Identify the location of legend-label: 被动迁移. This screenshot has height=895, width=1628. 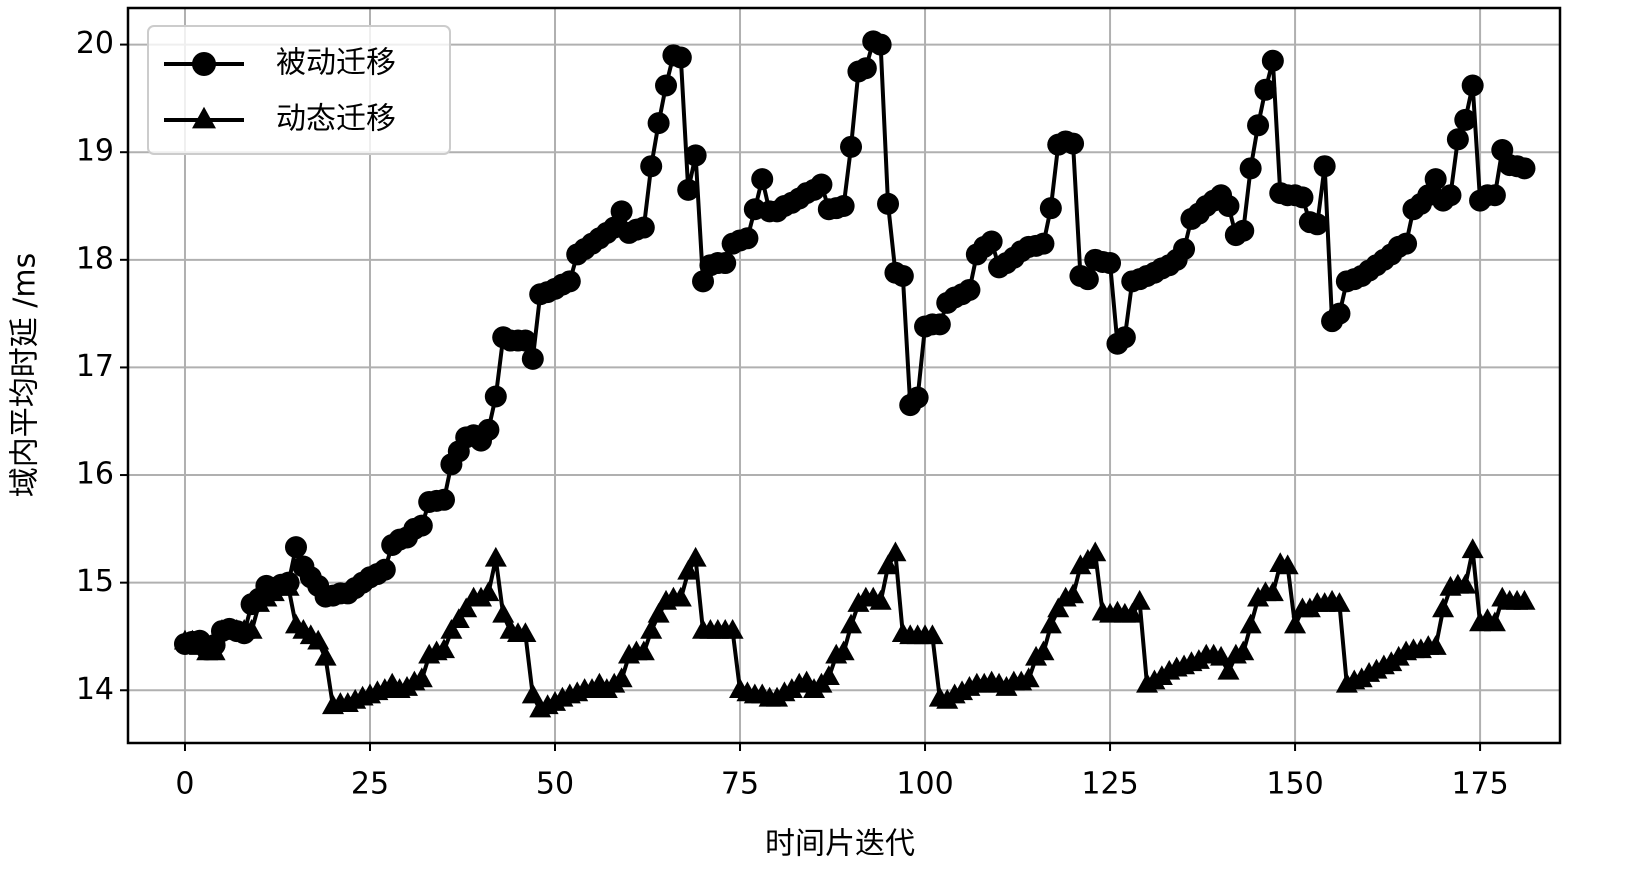
(336, 63).